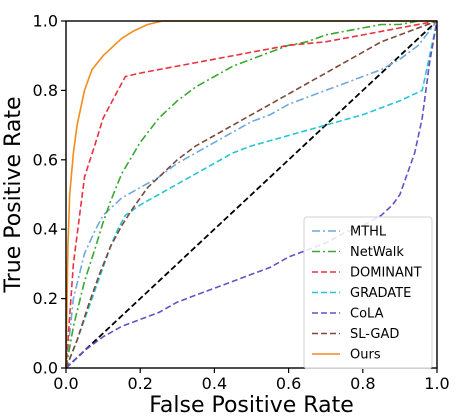 Image resolution: width=457 pixels, height=418 pixels. Describe the element at coordinates (139, 383) in the screenshot. I see `x-tick-label: 0.2` at that location.